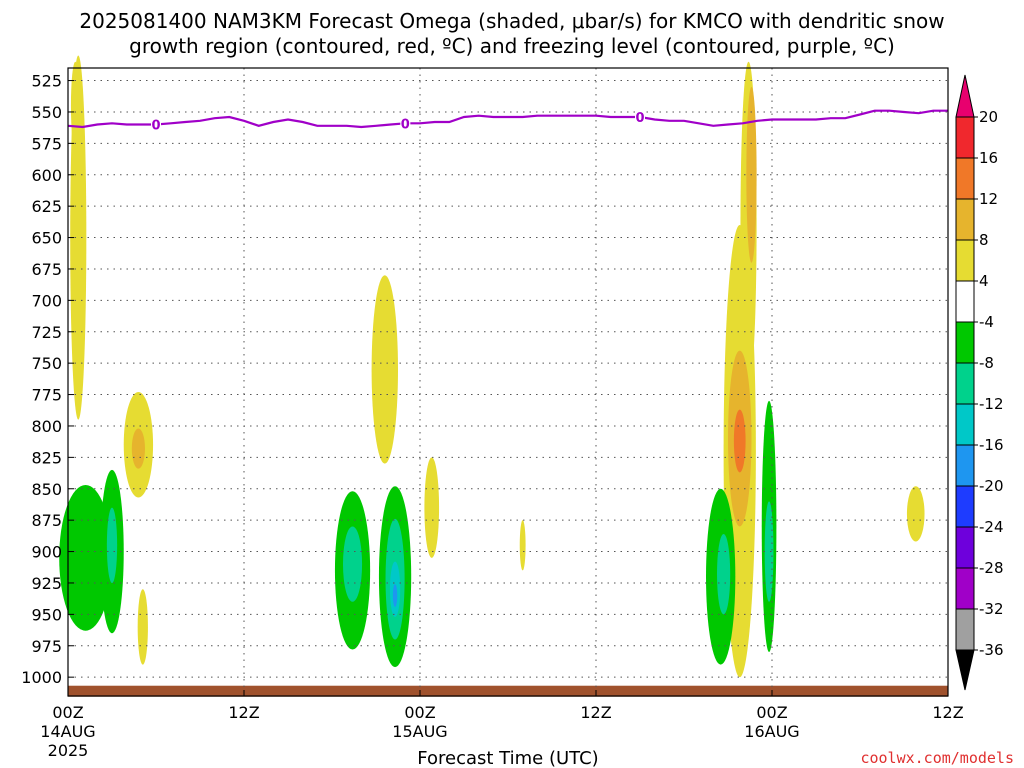 The width and height of the screenshot is (1024, 768). What do you see at coordinates (991, 568) in the screenshot?
I see `colorbar-label-11: -28` at bounding box center [991, 568].